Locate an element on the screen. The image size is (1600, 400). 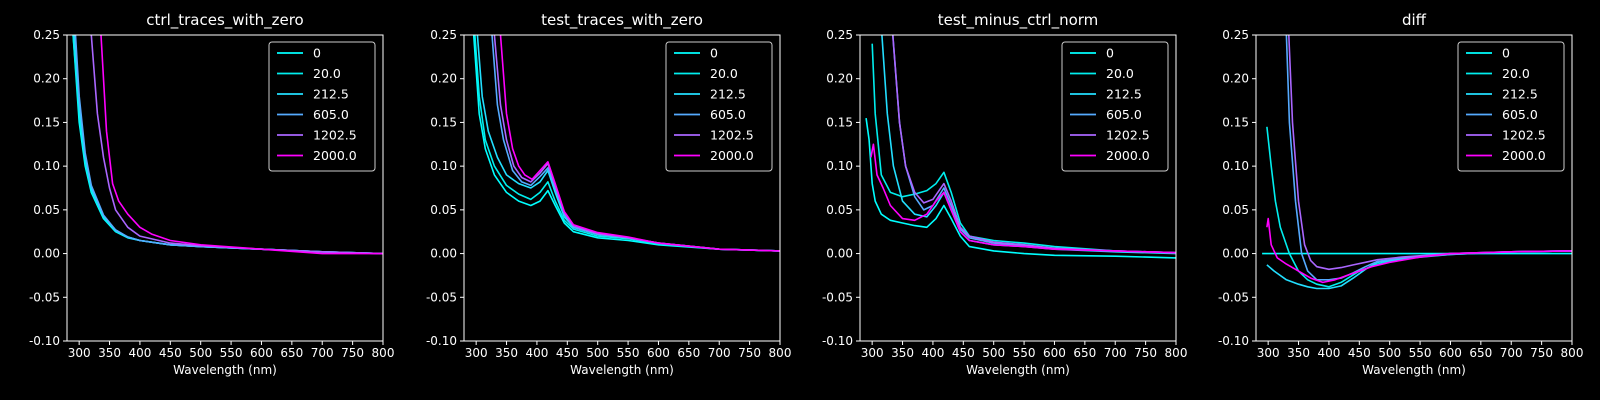
series-line-1202.5 is located at coordinates (1034, 144).